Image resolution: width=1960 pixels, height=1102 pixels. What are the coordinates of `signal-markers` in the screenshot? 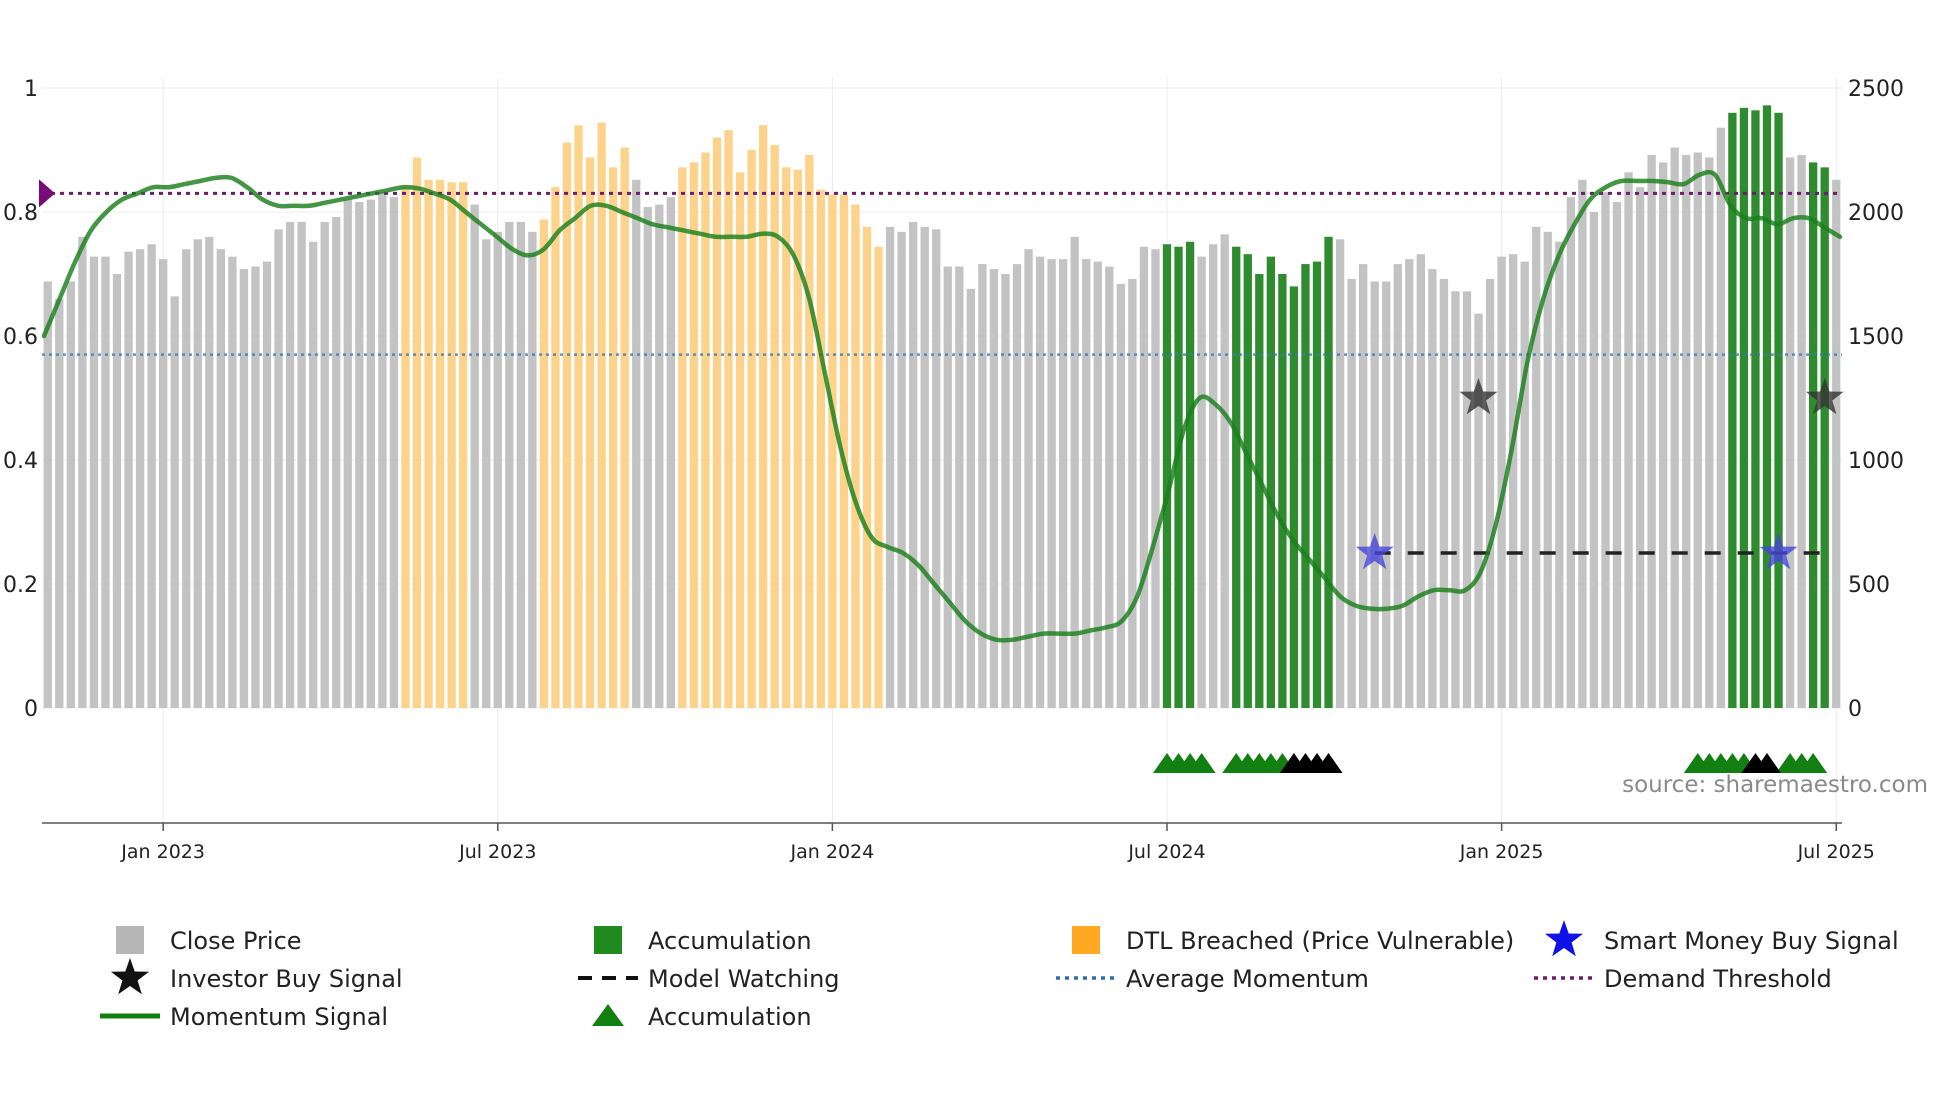 It's located at (1599, 474).